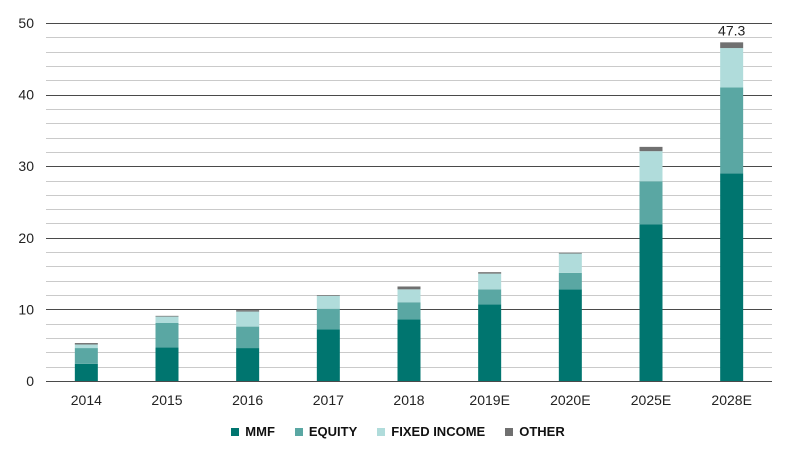 The height and width of the screenshot is (464, 796). Describe the element at coordinates (166, 400) in the screenshot. I see `x-tick-label: 2015` at that location.